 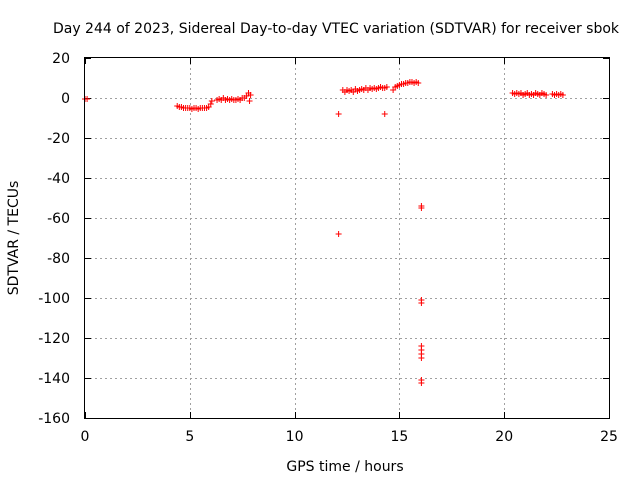 What do you see at coordinates (399, 437) in the screenshot?
I see `x-tick-label: 15` at bounding box center [399, 437].